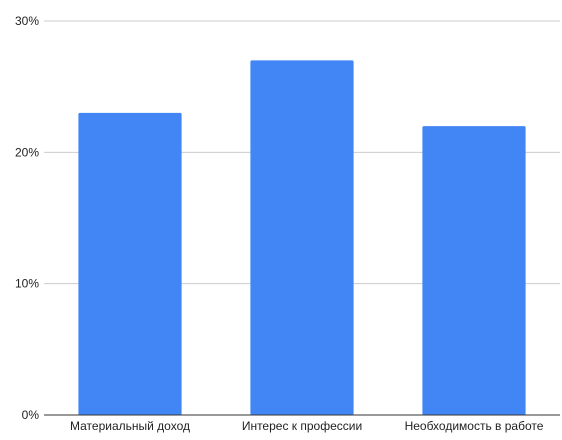  What do you see at coordinates (27, 284) in the screenshot?
I see `y-tick-label-10: 10%` at bounding box center [27, 284].